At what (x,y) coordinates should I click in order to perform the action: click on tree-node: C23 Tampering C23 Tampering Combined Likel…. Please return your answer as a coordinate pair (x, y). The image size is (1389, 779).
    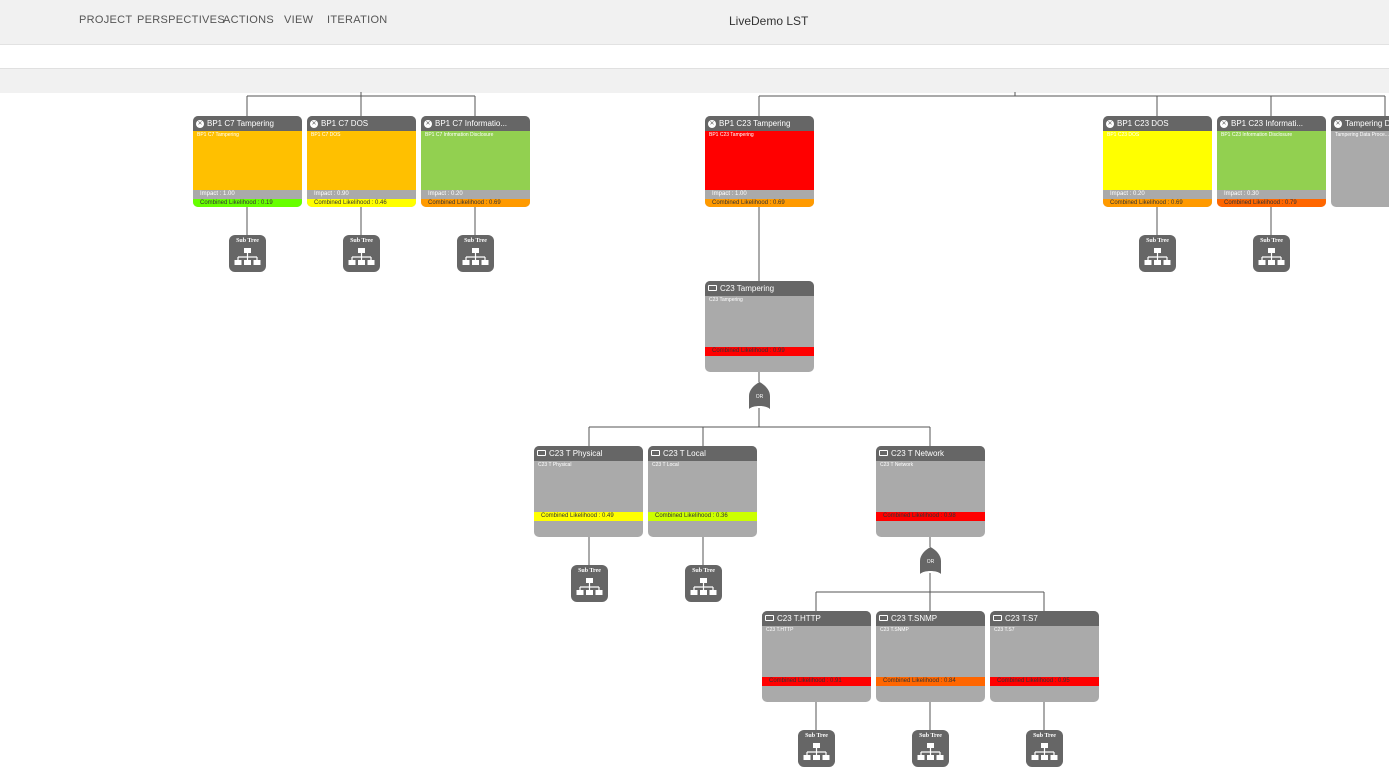
    Looking at the image, I should click on (759, 326).